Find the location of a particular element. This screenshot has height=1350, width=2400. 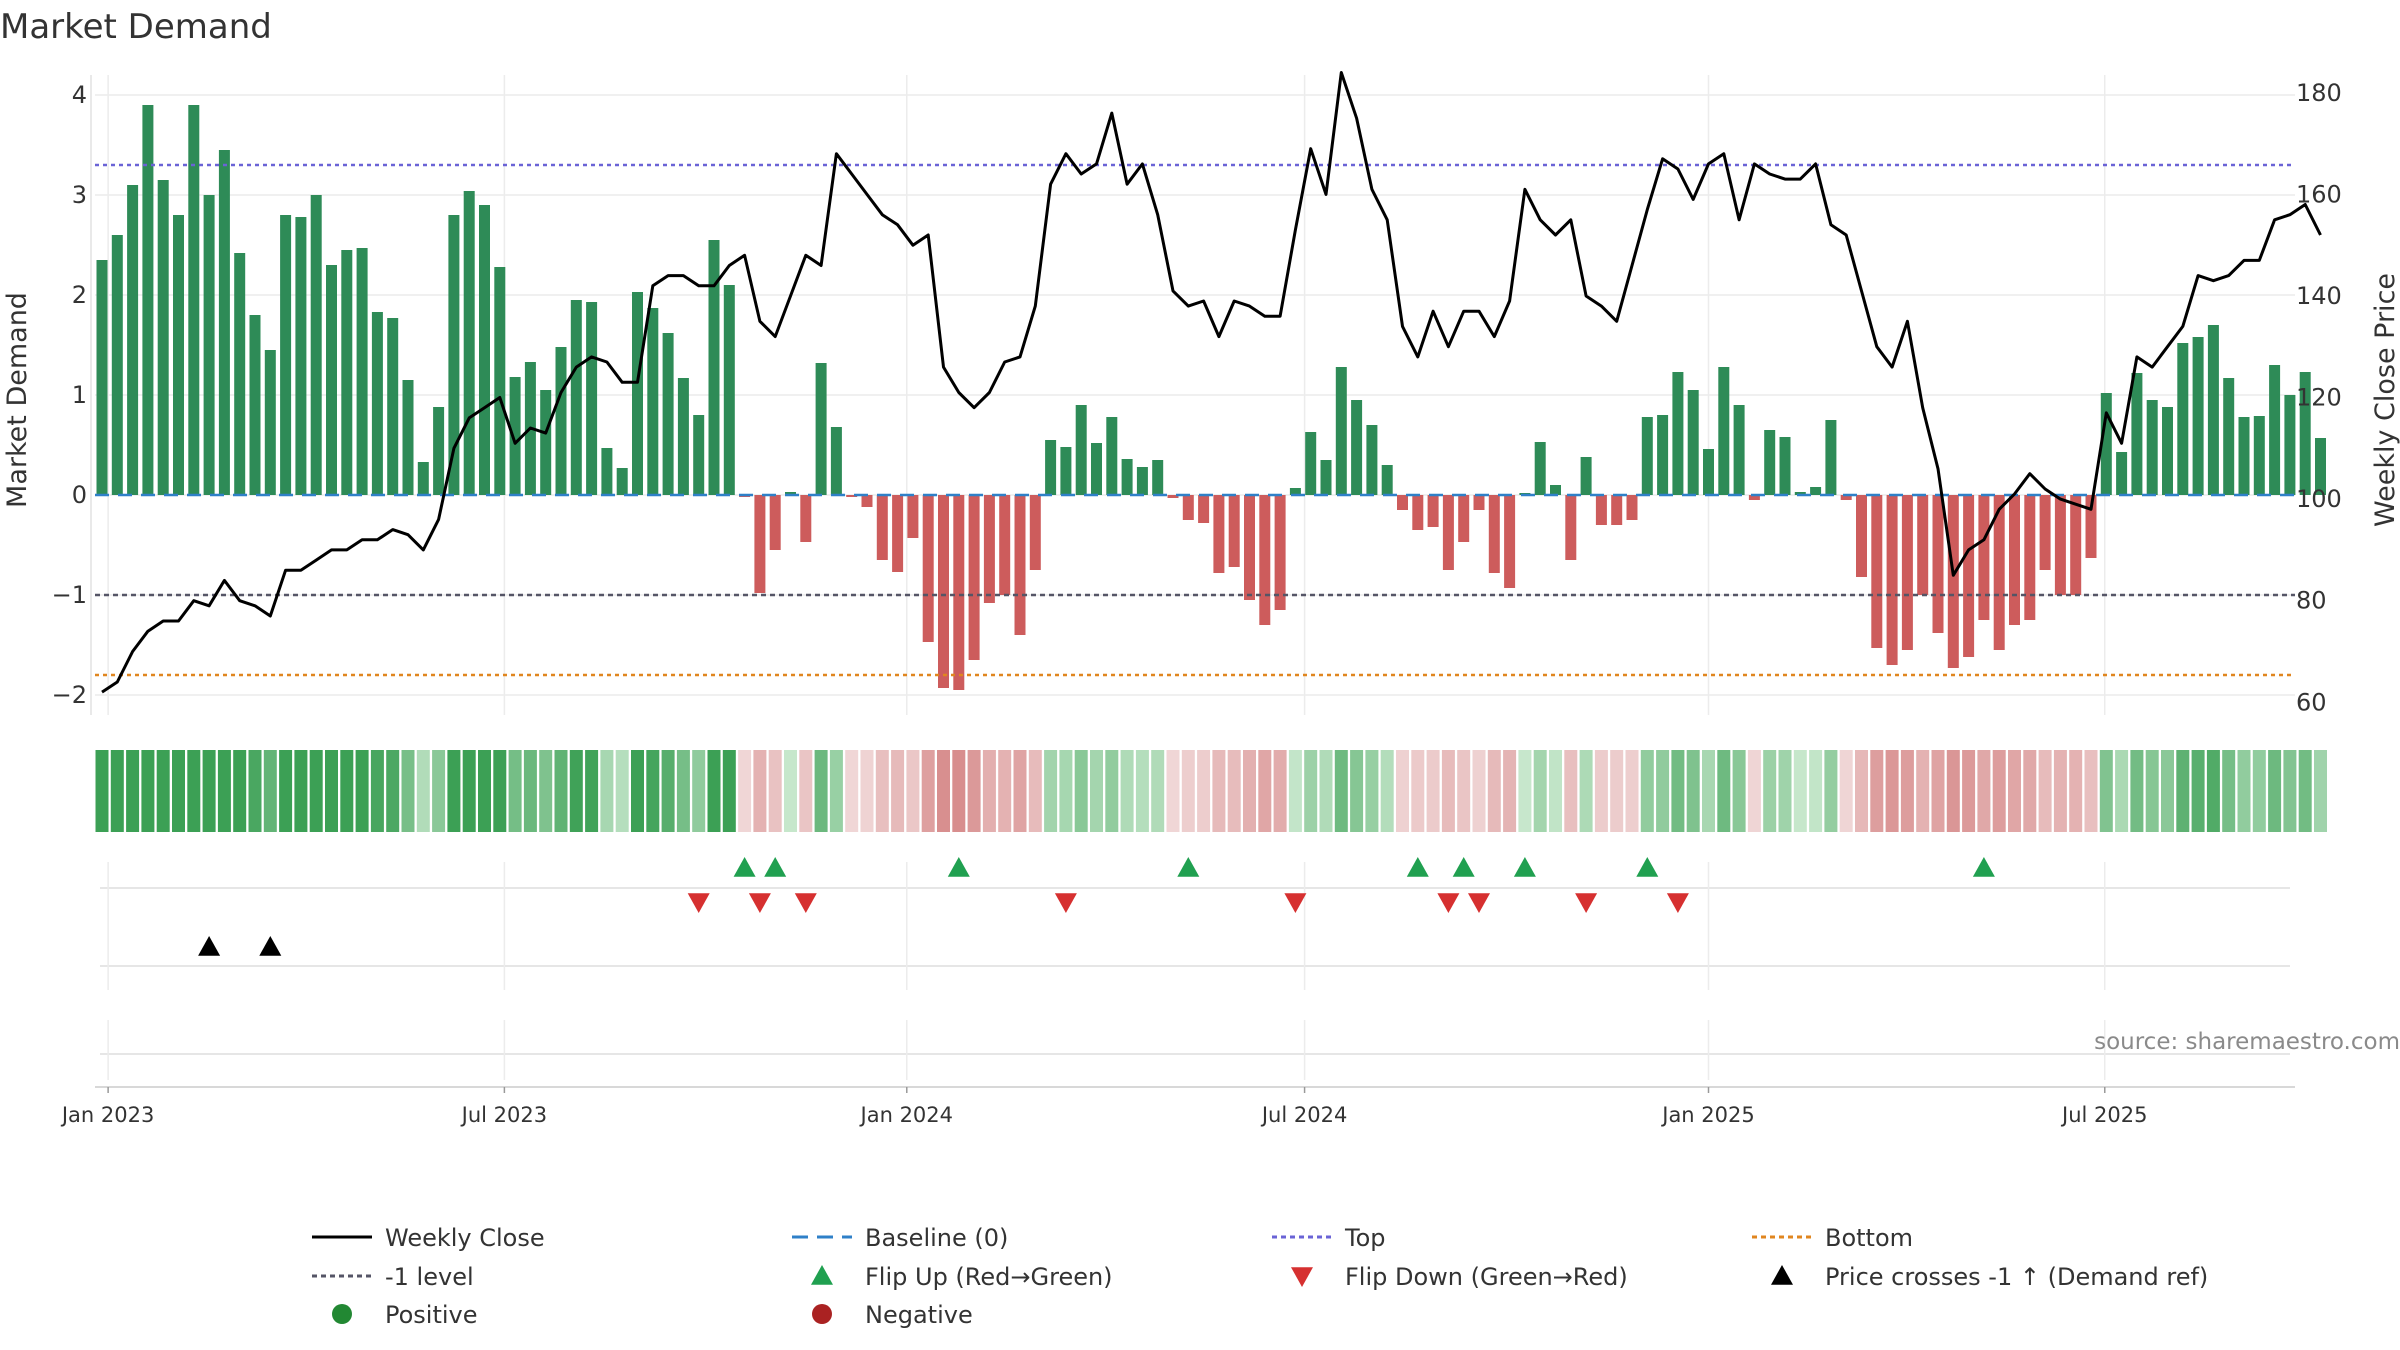

y-tick-label: 4 is located at coordinates (79, 95).